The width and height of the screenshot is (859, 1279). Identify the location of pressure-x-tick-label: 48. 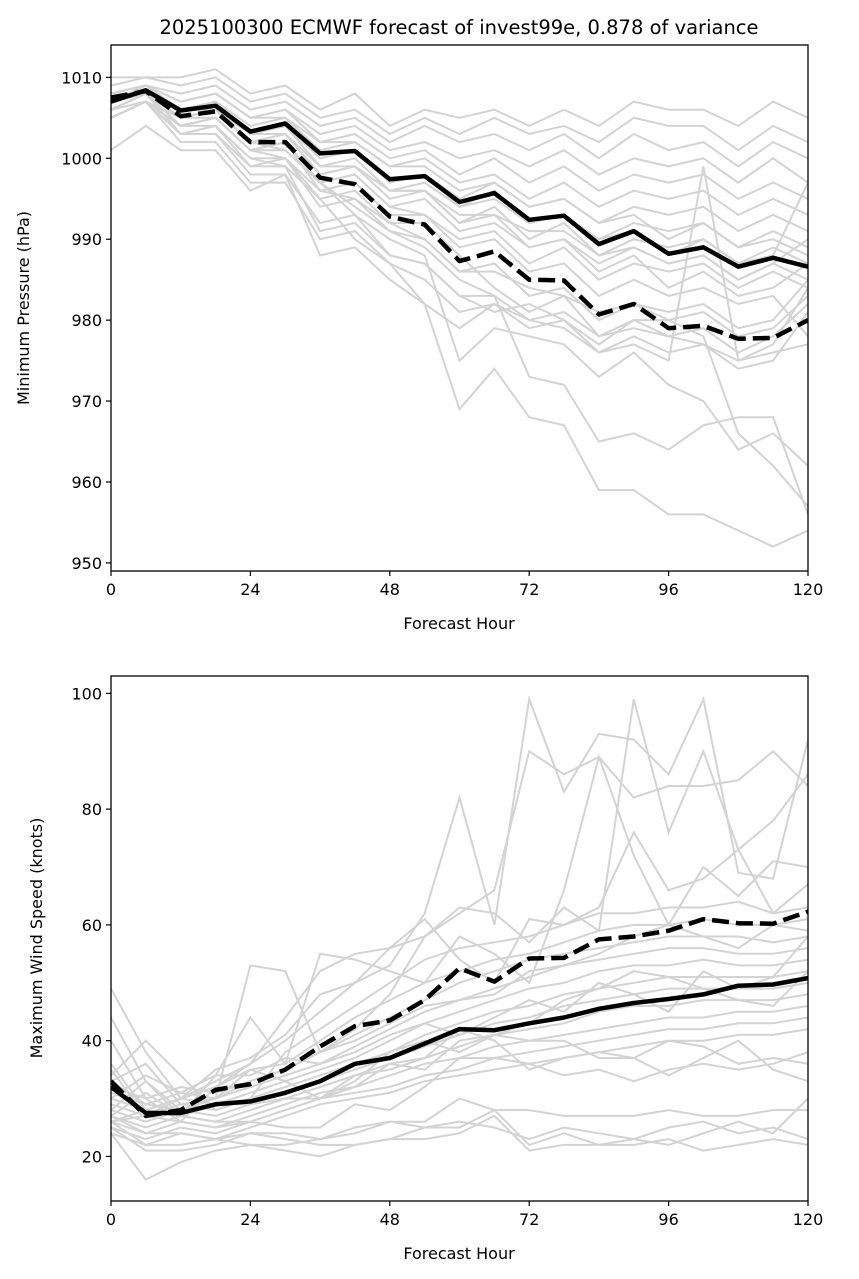
(390, 589).